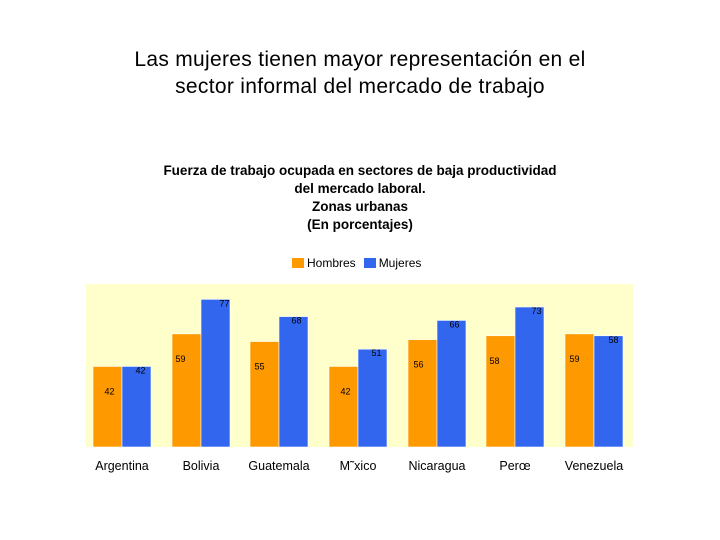 This screenshot has height=540, width=720. What do you see at coordinates (536, 311) in the screenshot?
I see `data-label-mujeres-per-: 73` at bounding box center [536, 311].